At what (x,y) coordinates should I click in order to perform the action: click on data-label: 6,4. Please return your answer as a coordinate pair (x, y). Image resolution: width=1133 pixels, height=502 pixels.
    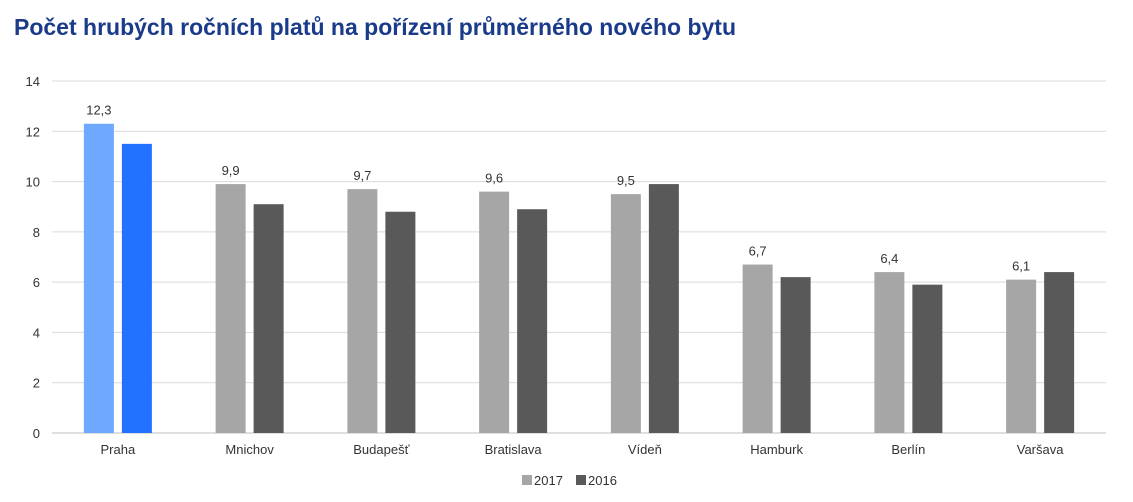
    Looking at the image, I should click on (889, 258).